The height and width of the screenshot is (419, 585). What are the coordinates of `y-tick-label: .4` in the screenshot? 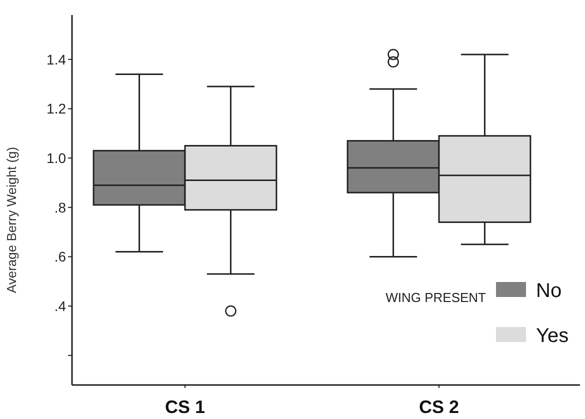 It's located at (60, 306).